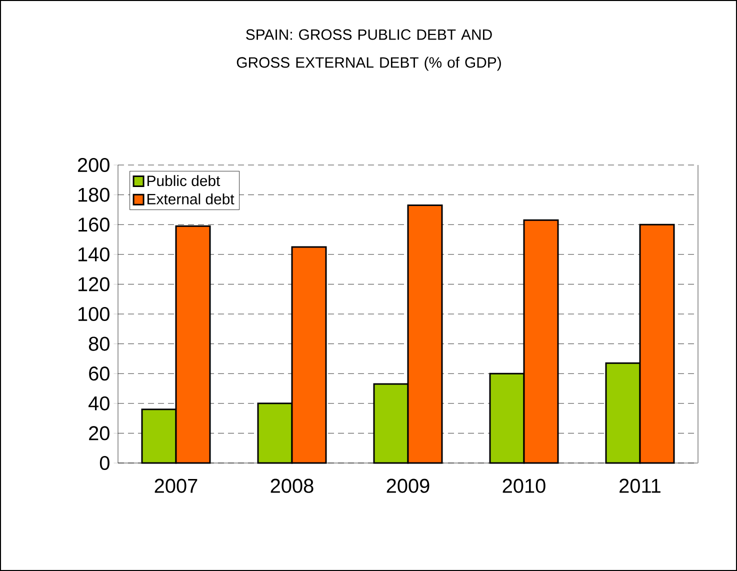 This screenshot has height=571, width=737. What do you see at coordinates (99, 403) in the screenshot?
I see `y-tick-label: 40` at bounding box center [99, 403].